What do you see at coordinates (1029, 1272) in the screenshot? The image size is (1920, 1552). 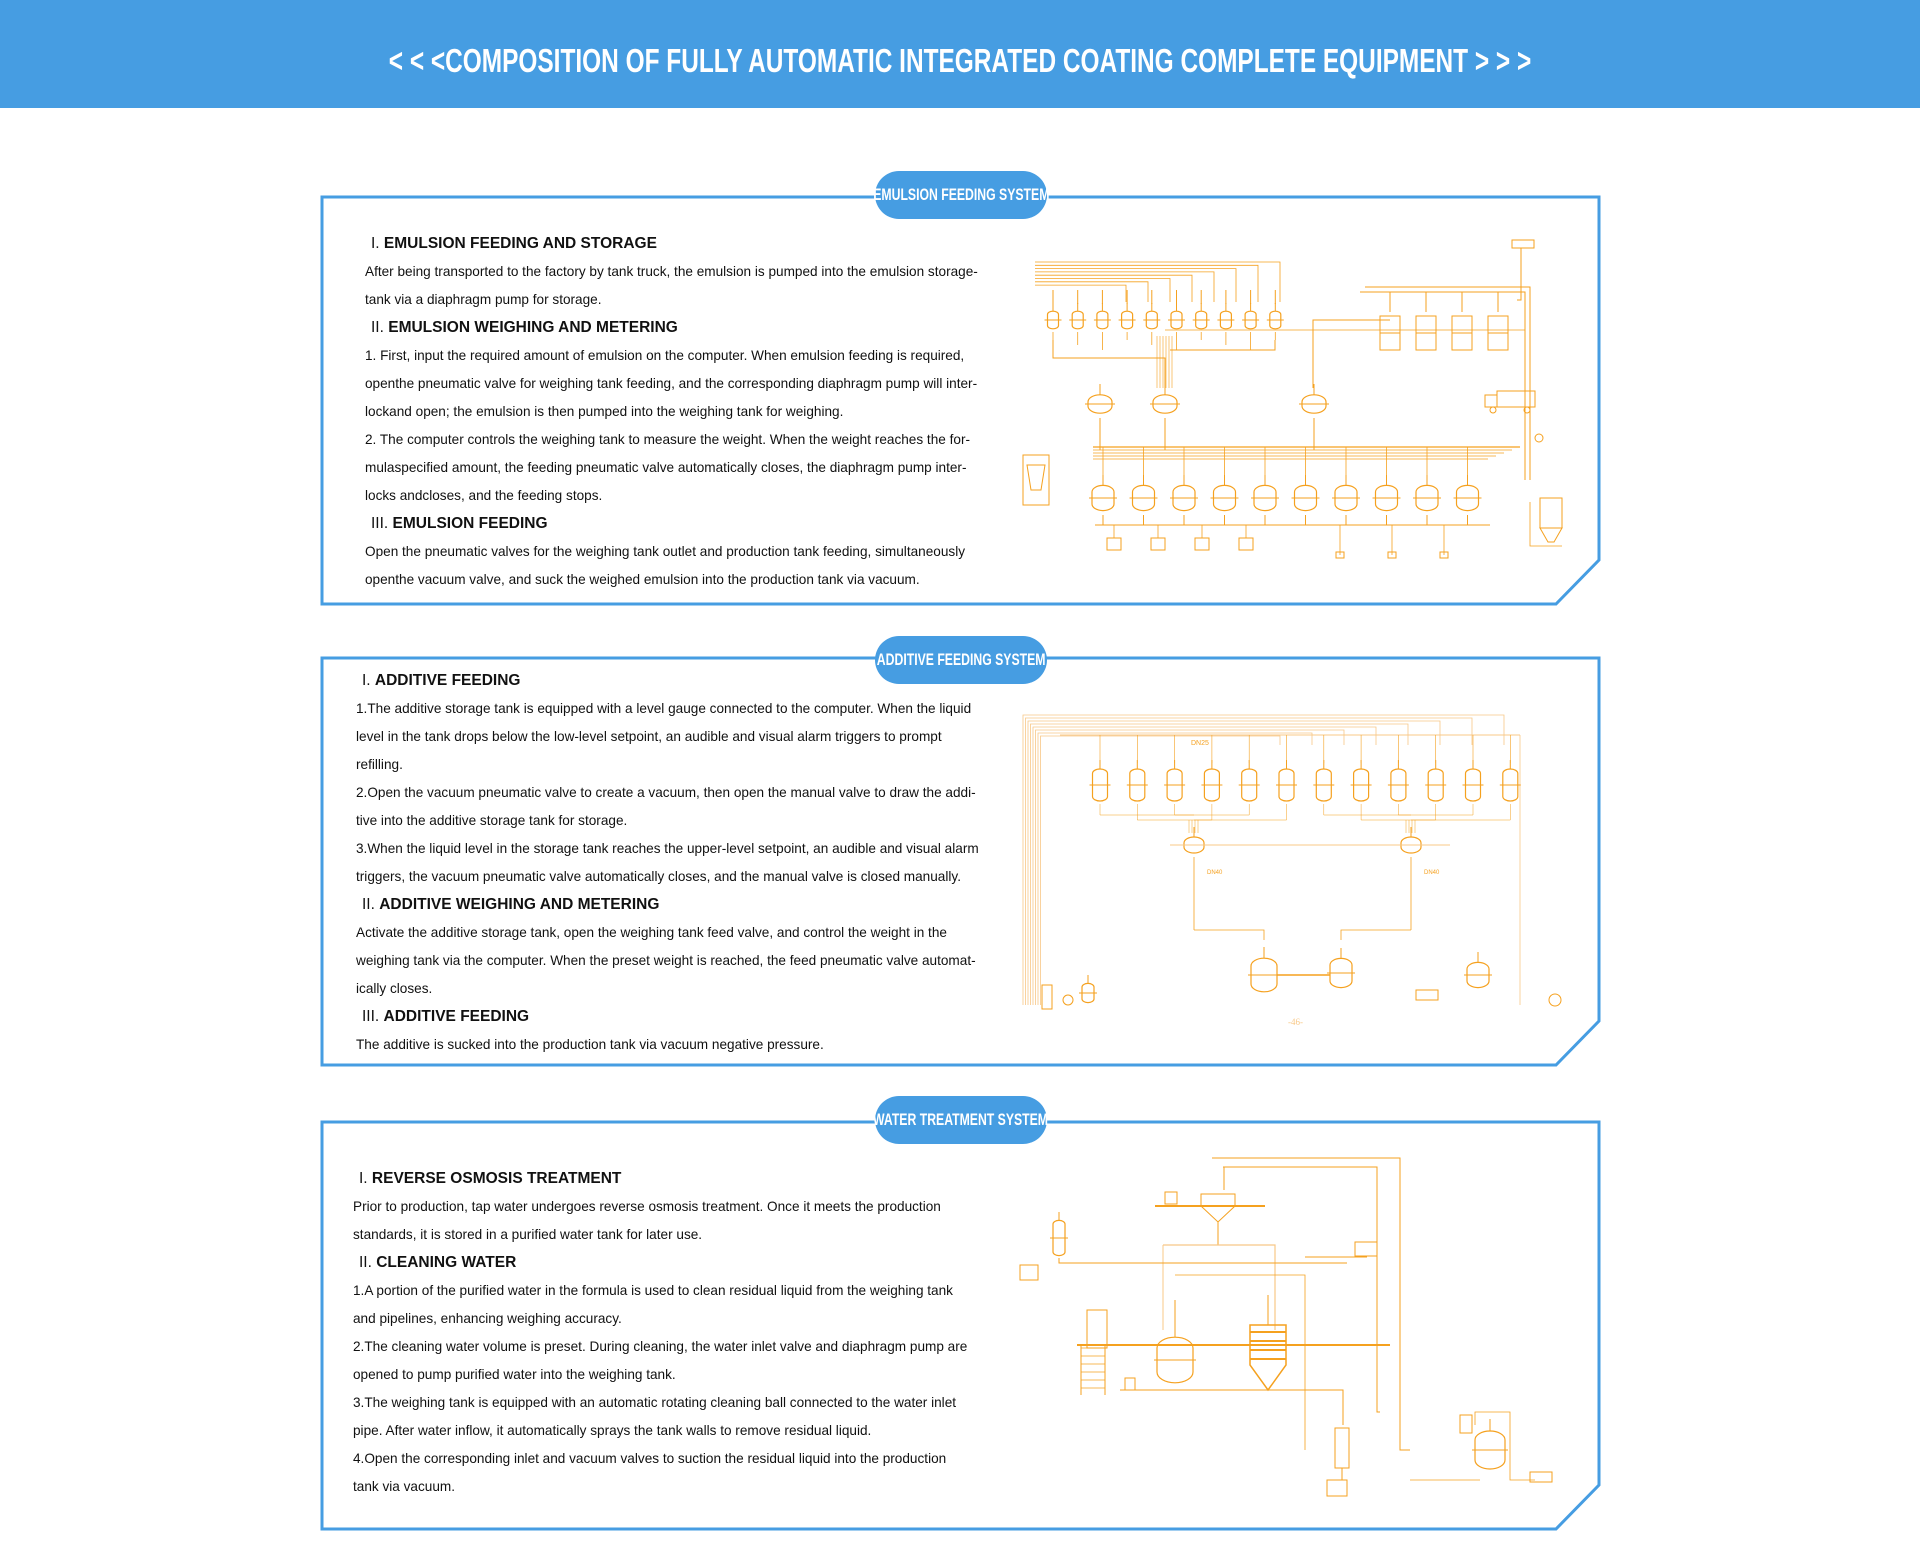 I see `pump-unit` at bounding box center [1029, 1272].